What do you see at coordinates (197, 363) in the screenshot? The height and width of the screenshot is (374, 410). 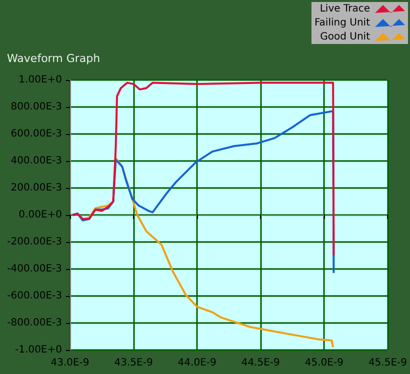 I see `x-tick-label: 44.0E-9` at bounding box center [197, 363].